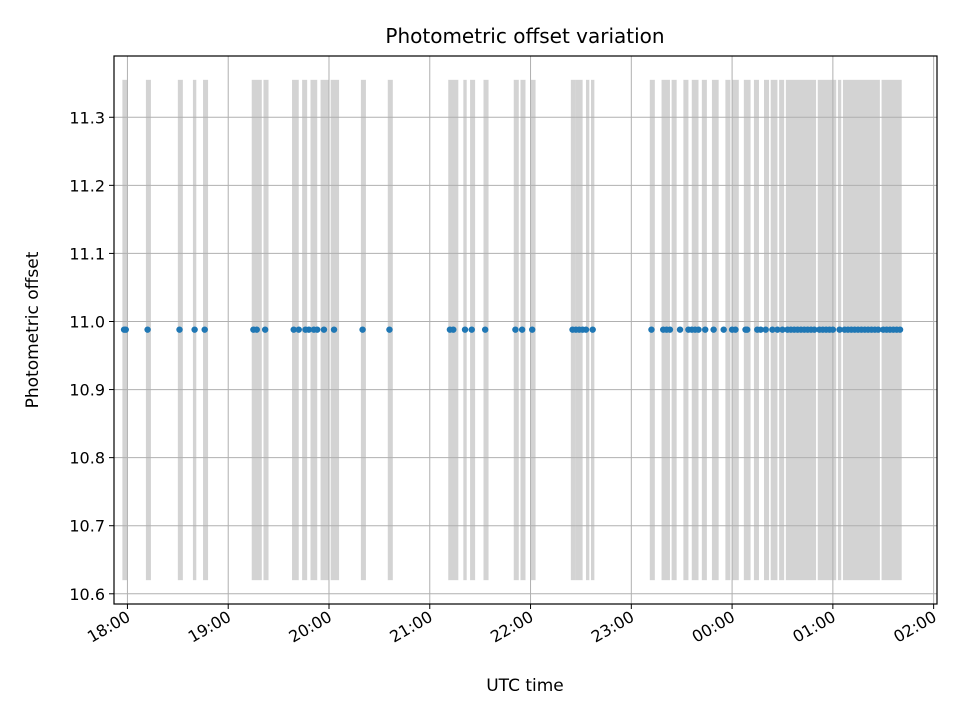 This screenshot has width=960, height=720. I want to click on chart-title: Photometric offset variation, so click(524, 36).